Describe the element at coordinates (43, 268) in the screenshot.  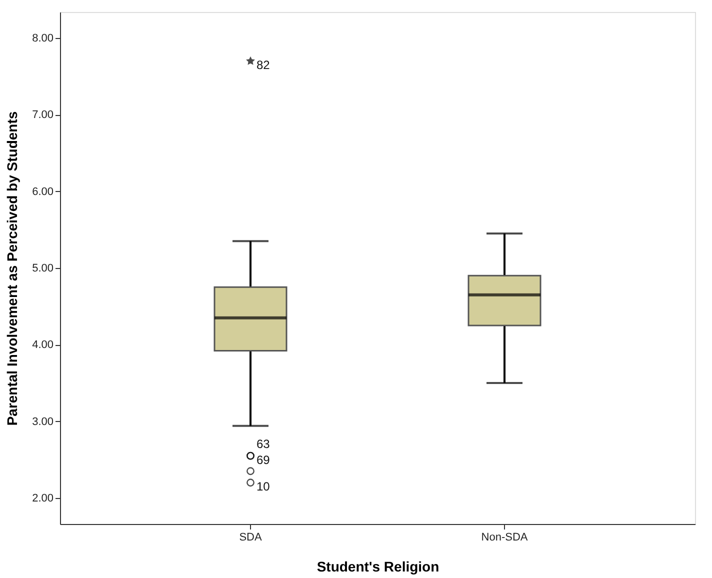
I see `y-tick-label: 5.00` at that location.